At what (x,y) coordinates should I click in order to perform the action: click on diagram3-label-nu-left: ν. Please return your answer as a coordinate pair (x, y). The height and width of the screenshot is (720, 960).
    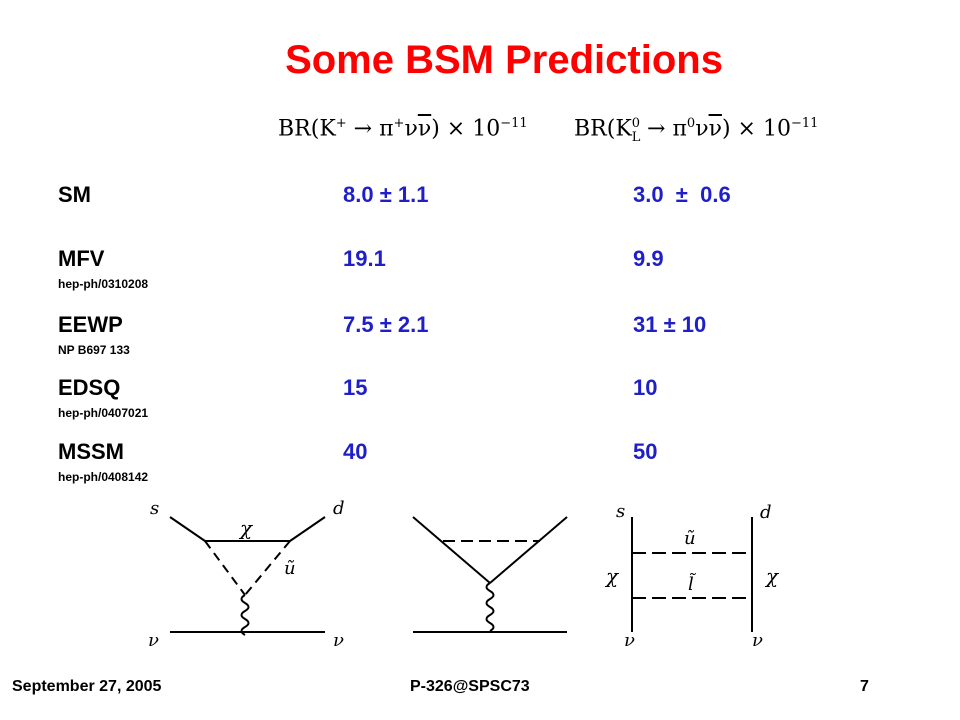
    Looking at the image, I should click on (629, 640).